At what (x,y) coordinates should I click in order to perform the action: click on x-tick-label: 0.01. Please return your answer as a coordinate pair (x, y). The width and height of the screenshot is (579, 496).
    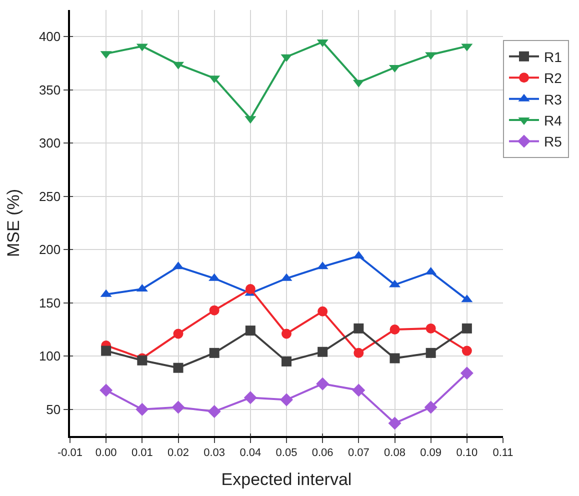
    Looking at the image, I should click on (142, 452).